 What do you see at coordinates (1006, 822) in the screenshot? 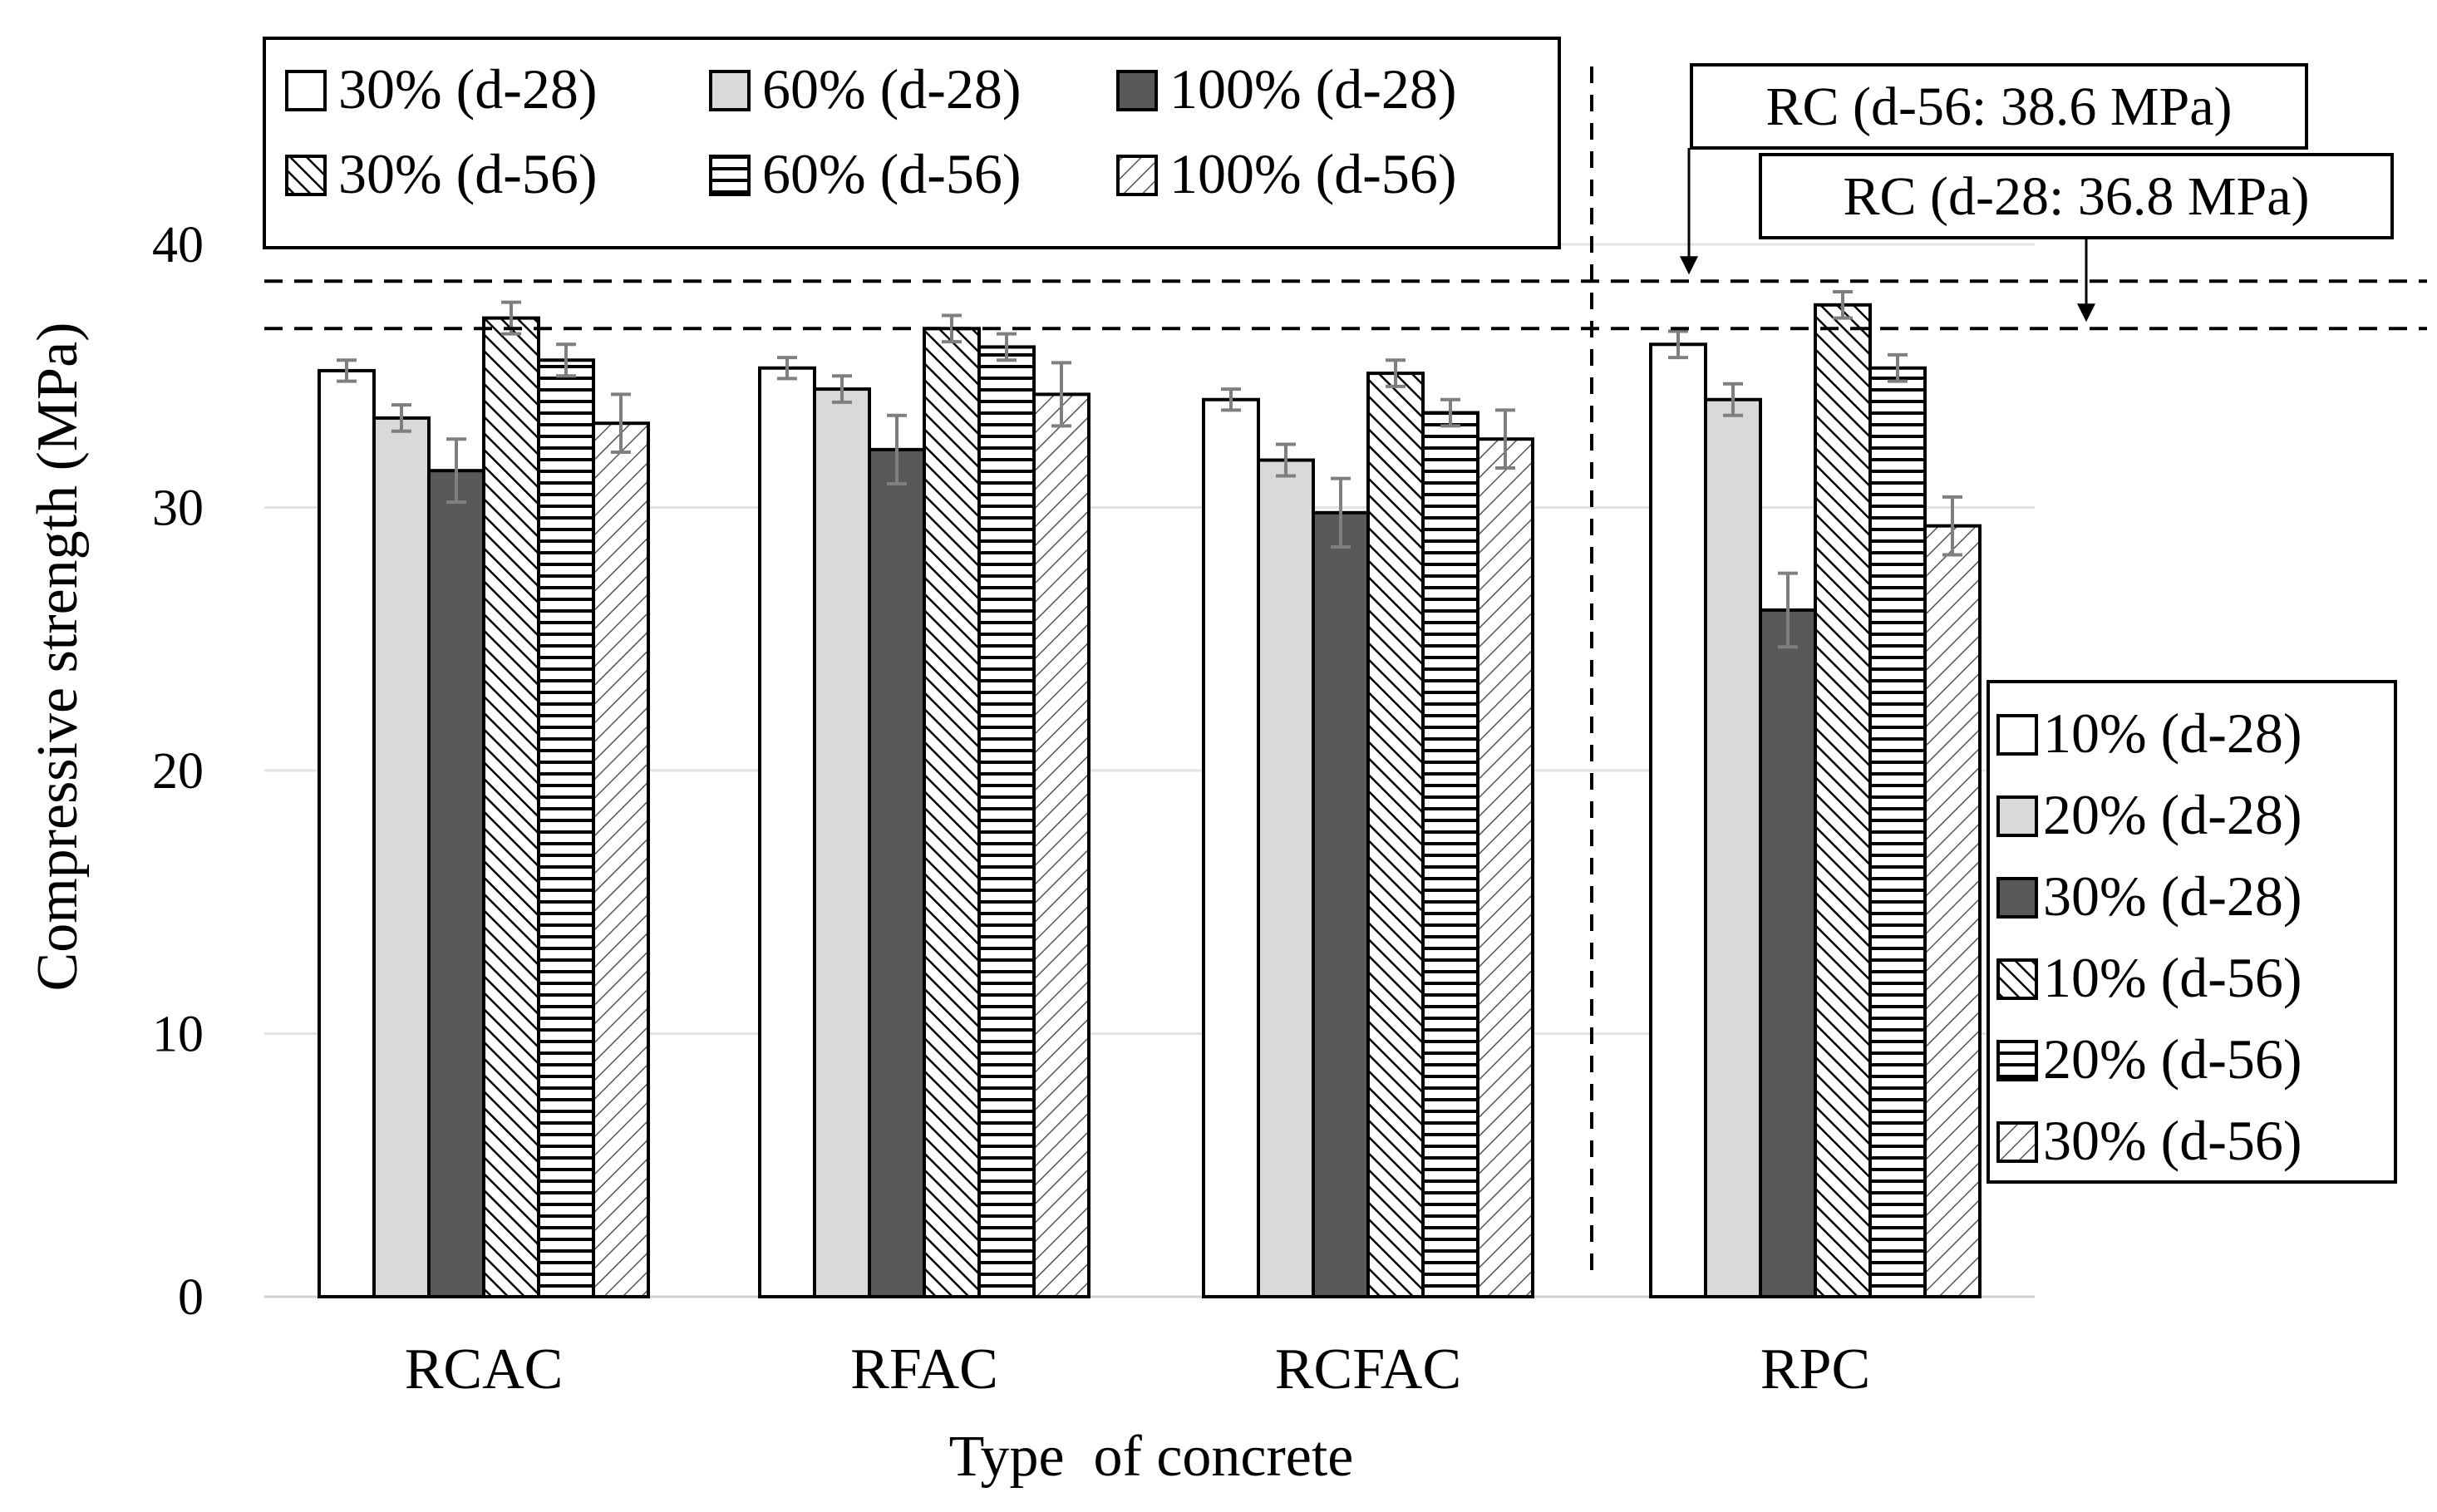
I see `bar-rfac-s5` at bounding box center [1006, 822].